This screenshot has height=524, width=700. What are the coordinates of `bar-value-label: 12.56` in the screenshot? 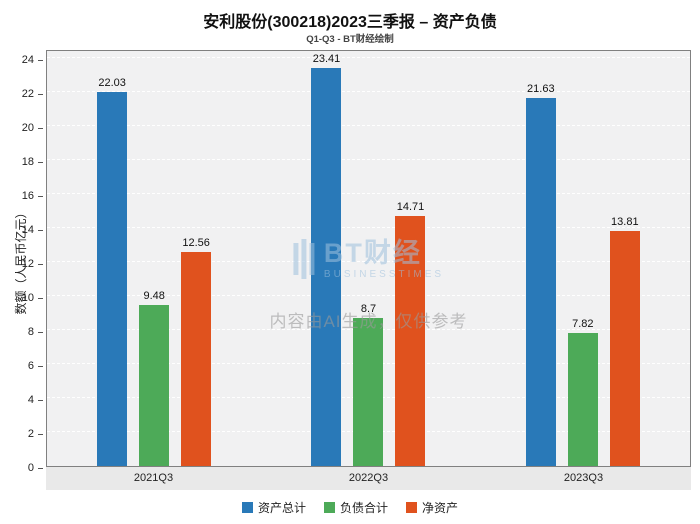 It's located at (196, 243).